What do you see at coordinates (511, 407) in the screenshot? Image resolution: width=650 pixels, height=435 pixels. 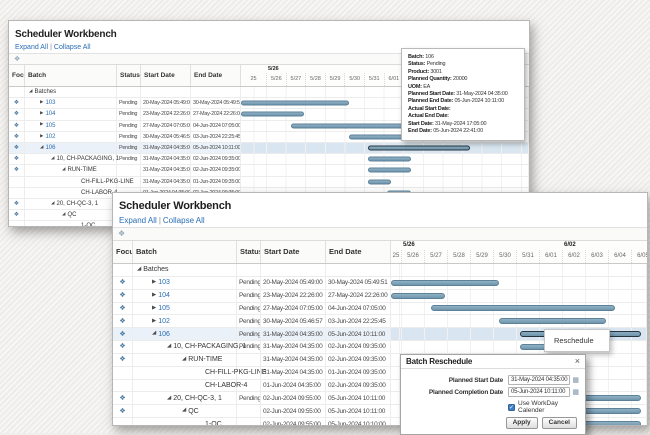 I see `use-workday-calendar-checkbox: ✓` at bounding box center [511, 407].